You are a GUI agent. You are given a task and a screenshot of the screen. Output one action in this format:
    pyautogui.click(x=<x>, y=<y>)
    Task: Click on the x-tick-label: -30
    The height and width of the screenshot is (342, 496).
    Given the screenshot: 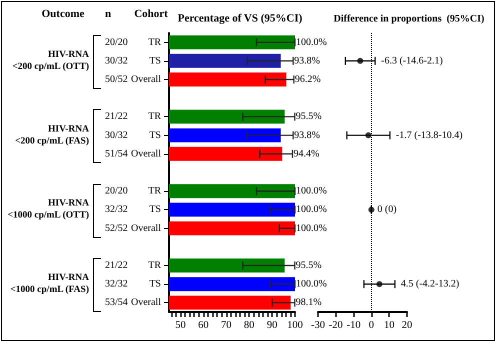 What is the action you would take?
    pyautogui.click(x=318, y=325)
    